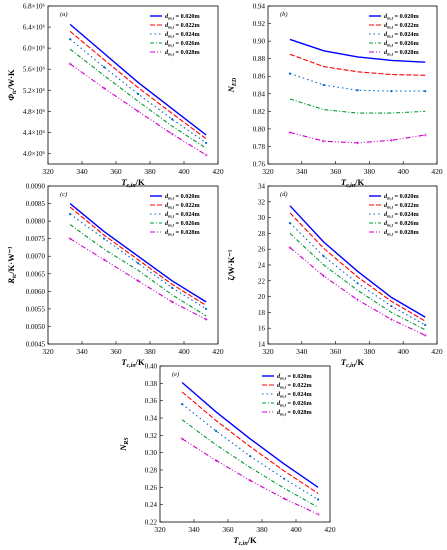  What do you see at coordinates (151, 523) in the screenshot?
I see `y-tick-label: 0.22` at bounding box center [151, 523].